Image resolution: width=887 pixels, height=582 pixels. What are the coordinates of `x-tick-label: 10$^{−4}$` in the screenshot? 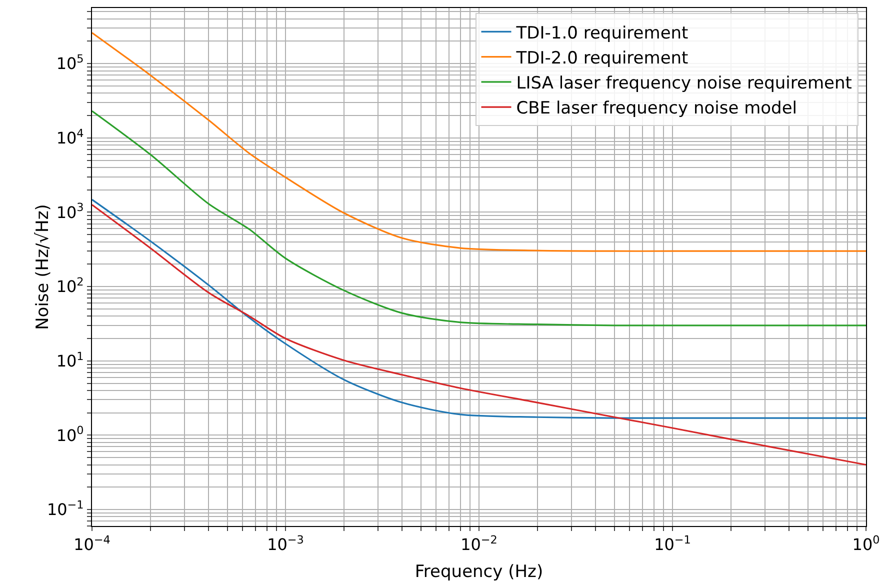 It's located at (92, 543).